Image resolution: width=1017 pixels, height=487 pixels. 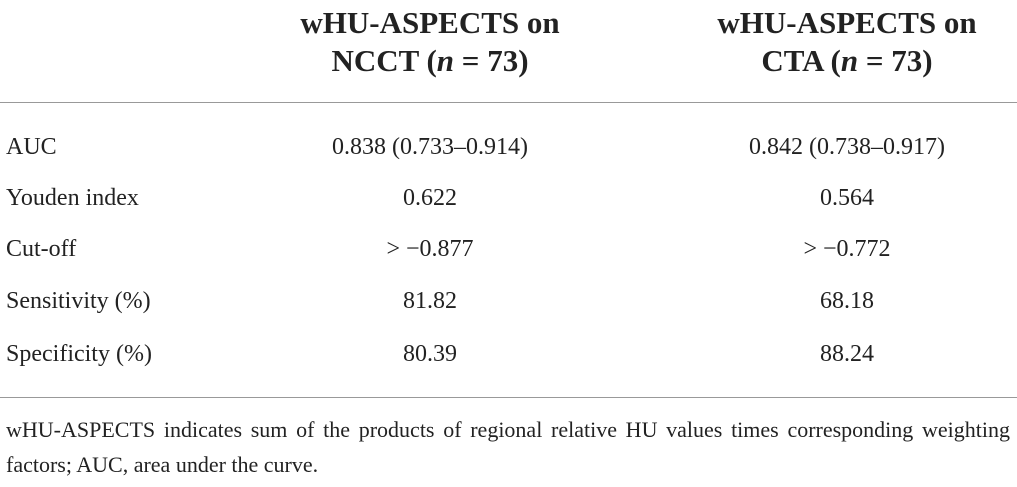 I want to click on row-label: Sensitivity (%), so click(x=78, y=301).